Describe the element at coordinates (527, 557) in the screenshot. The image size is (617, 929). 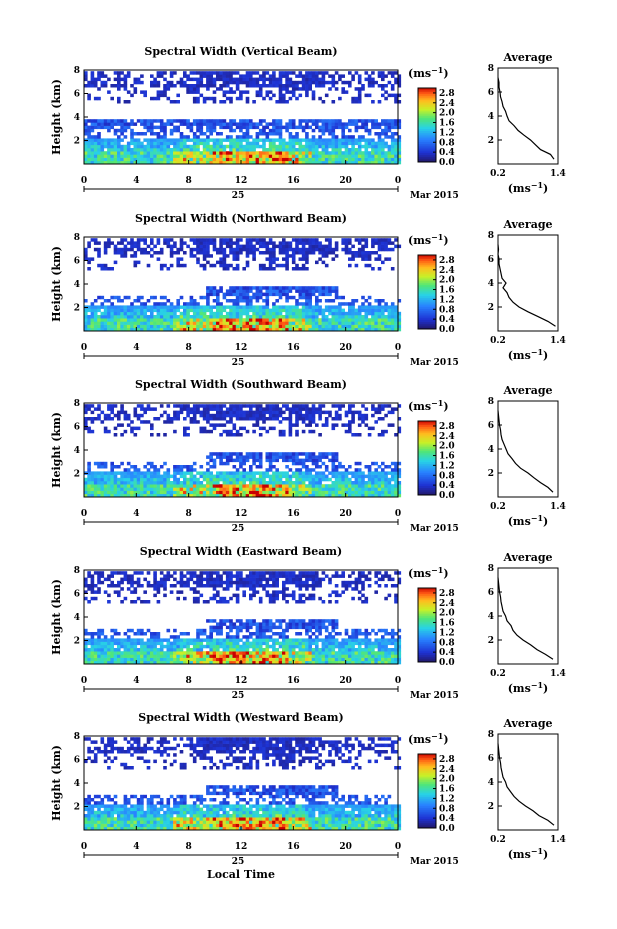
I see `profile-title: Average` at that location.